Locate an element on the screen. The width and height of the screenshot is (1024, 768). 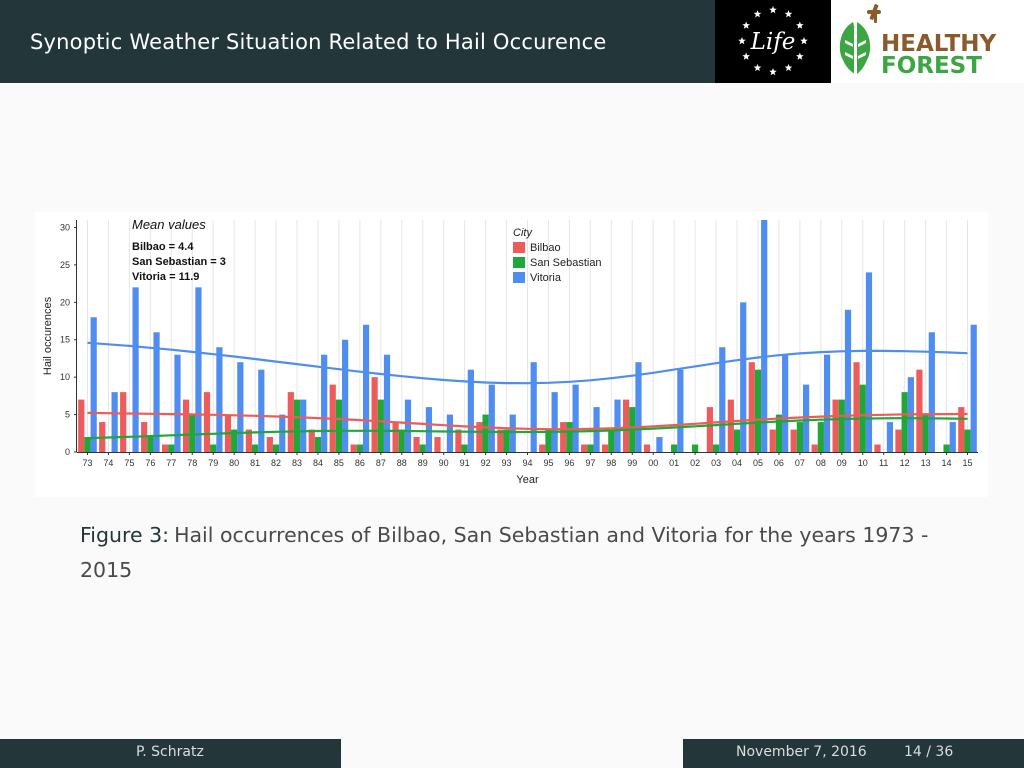
y-tick-label: 25 is located at coordinates (65, 265).